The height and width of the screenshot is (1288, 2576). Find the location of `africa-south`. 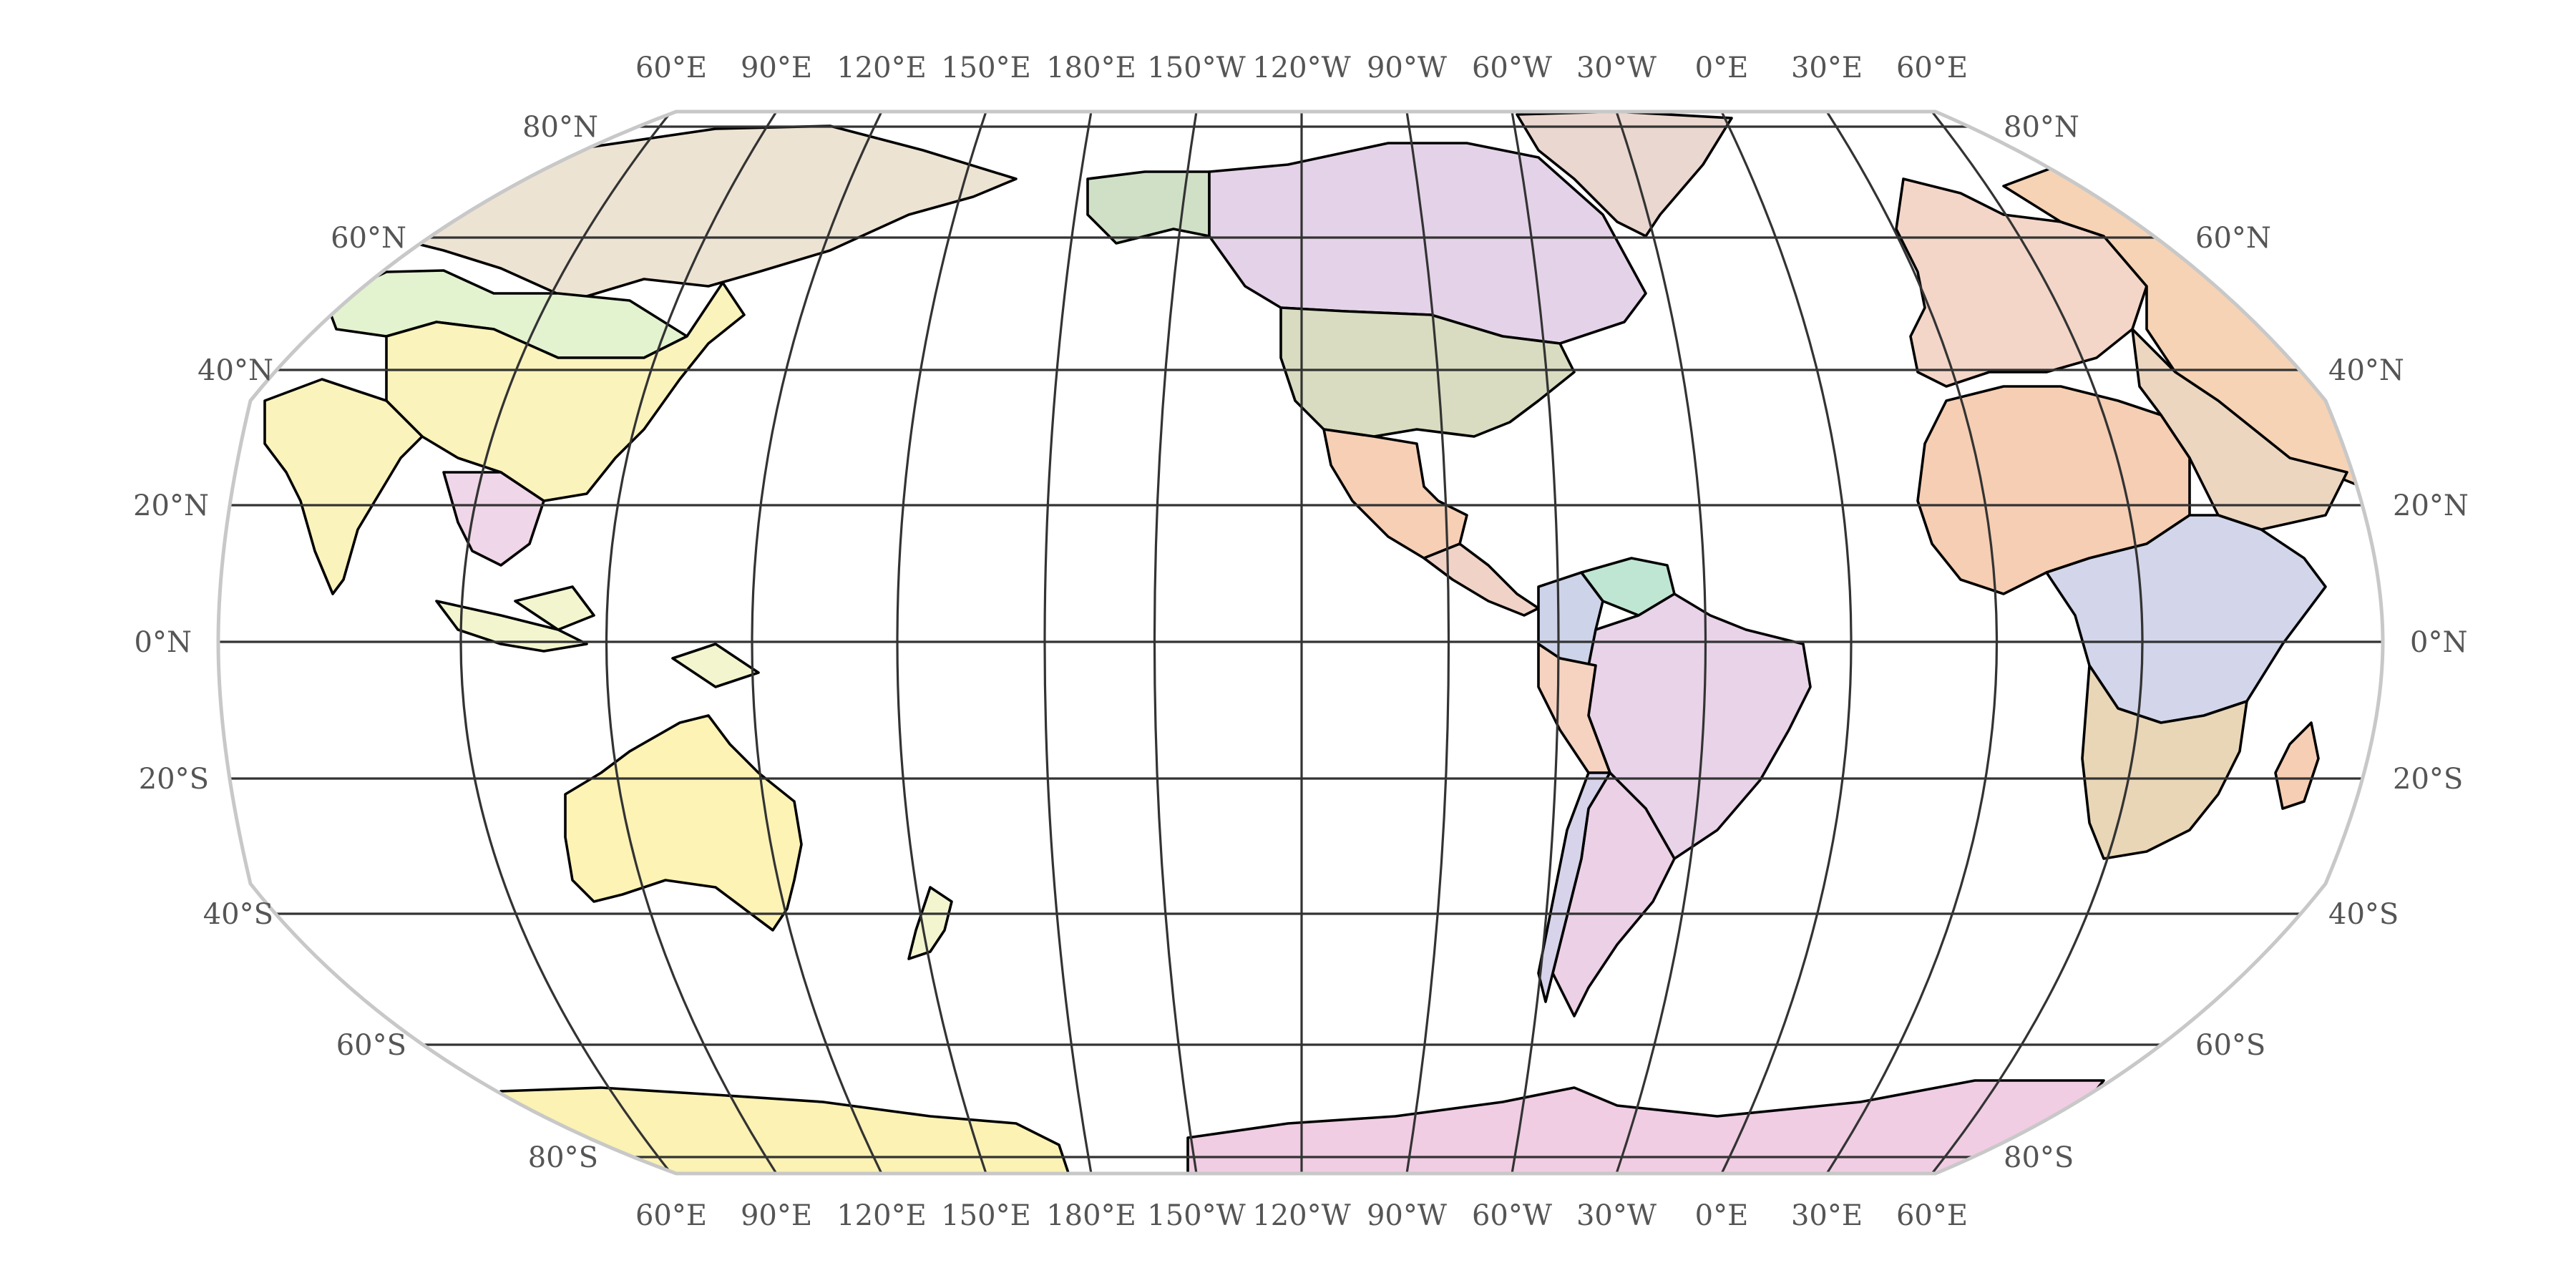

africa-south is located at coordinates (2164, 762).